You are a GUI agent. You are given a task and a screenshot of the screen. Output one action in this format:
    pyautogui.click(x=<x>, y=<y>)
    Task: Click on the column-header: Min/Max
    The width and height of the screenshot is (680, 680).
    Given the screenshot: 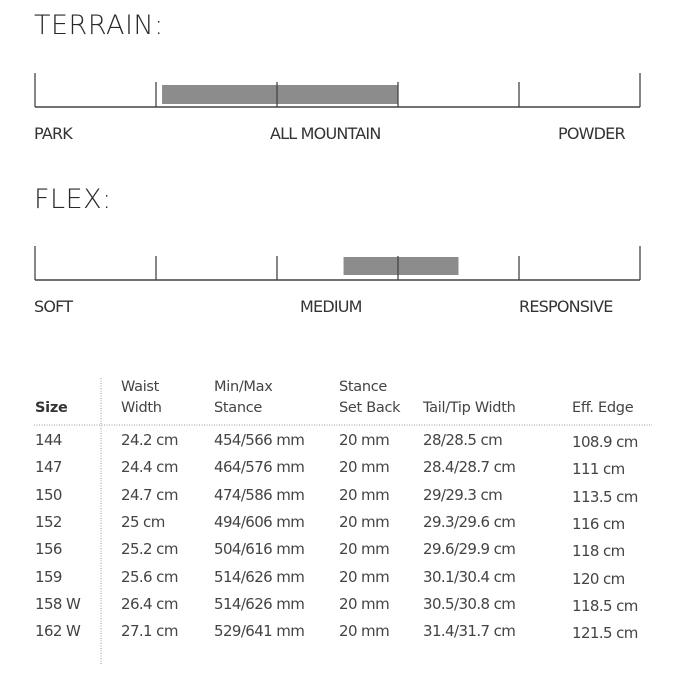 What is the action you would take?
    pyautogui.click(x=243, y=387)
    